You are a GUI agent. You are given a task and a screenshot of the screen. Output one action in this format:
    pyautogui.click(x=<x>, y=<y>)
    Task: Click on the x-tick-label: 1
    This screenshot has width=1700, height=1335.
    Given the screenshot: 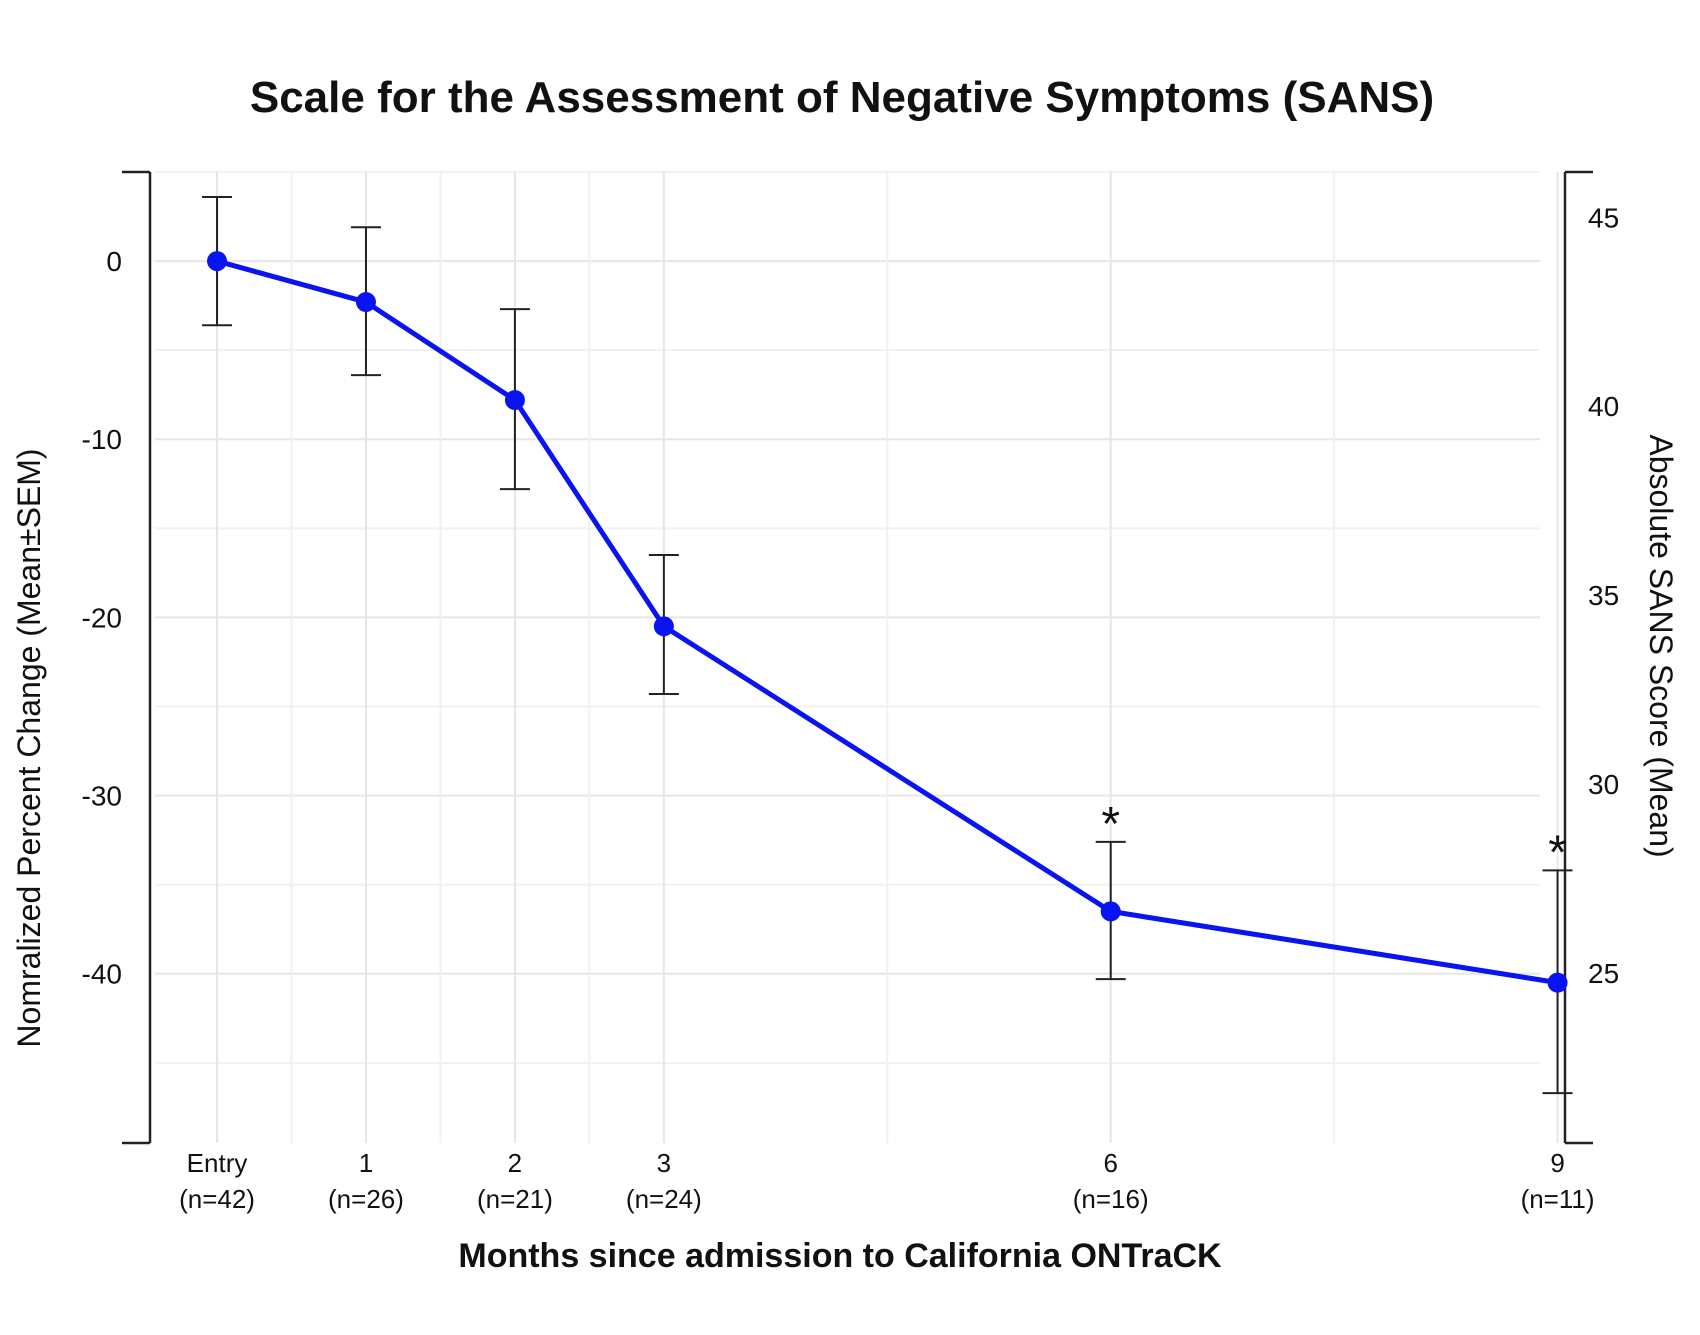 What is the action you would take?
    pyautogui.click(x=366, y=1163)
    